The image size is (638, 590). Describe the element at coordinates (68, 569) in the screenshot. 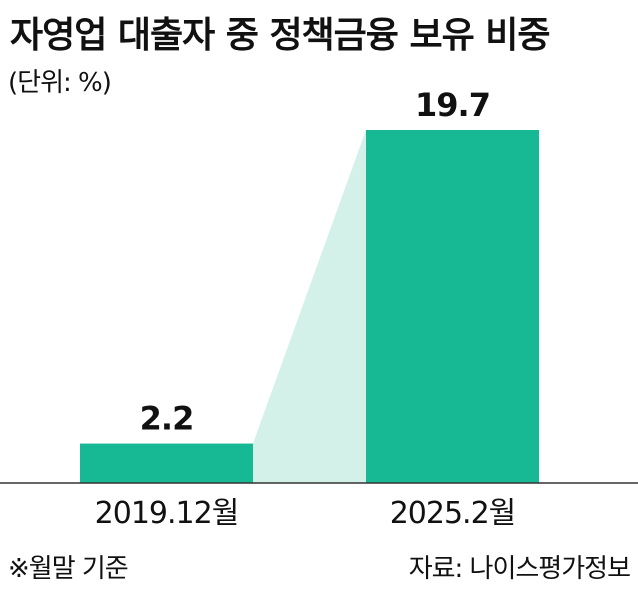

I see `footnote: ※월말 기준` at that location.